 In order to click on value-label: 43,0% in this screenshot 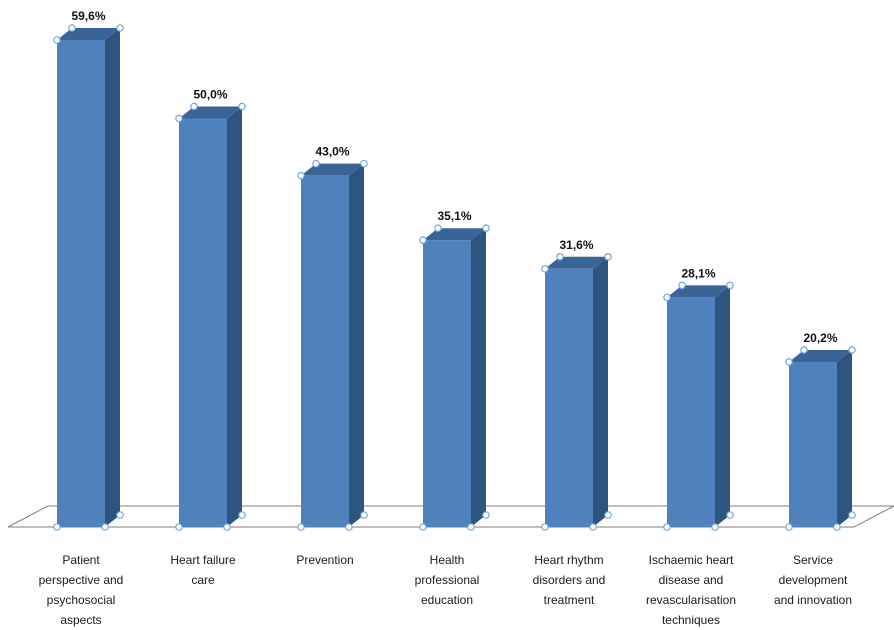, I will do `click(332, 152)`.